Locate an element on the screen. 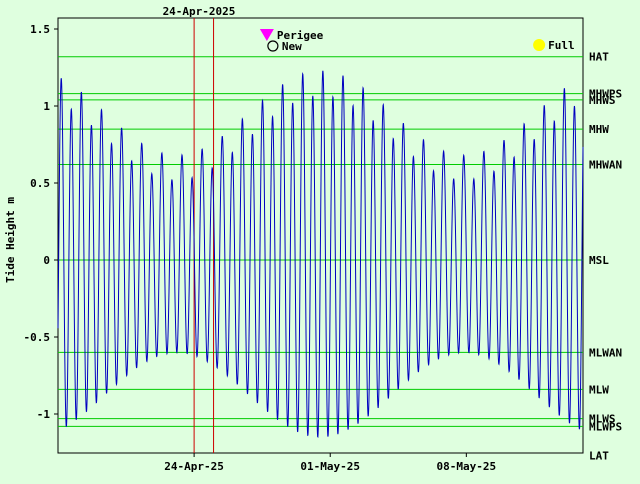 The width and height of the screenshot is (640, 484). y-tick-label: 0 is located at coordinates (46, 260).